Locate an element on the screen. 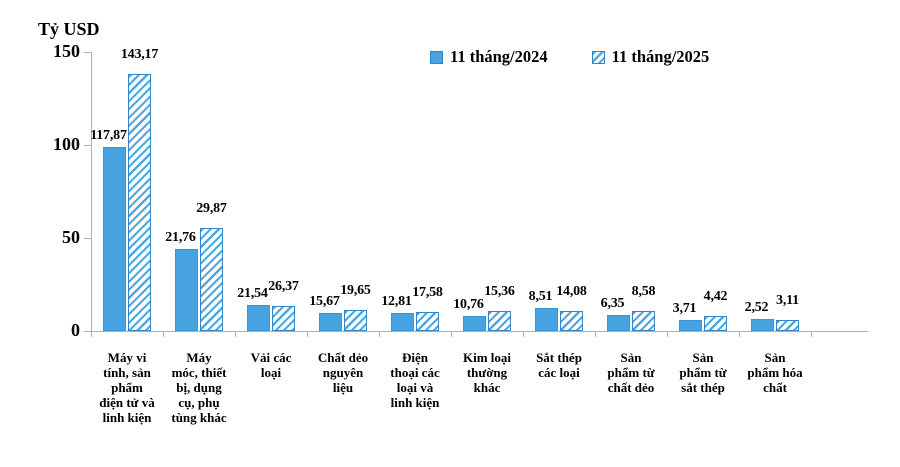 Image resolution: width=900 pixels, height=467 pixels. category-label-line: loại is located at coordinates (271, 372).